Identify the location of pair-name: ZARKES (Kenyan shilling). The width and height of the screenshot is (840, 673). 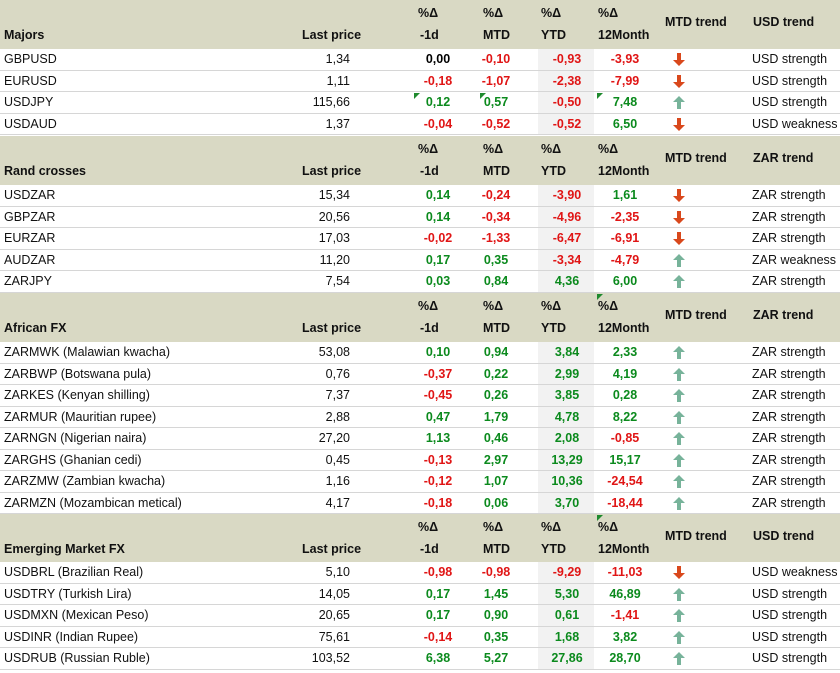
(77, 395).